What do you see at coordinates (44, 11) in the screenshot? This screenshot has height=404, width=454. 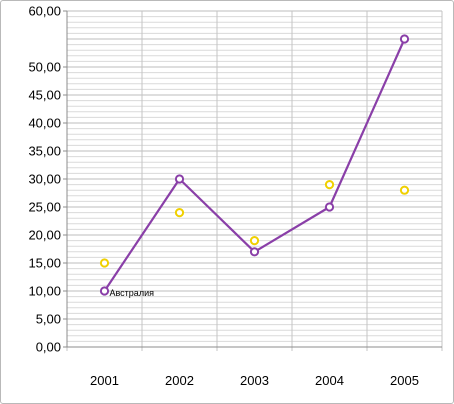 I see `y-tick-label: 60,00` at bounding box center [44, 11].